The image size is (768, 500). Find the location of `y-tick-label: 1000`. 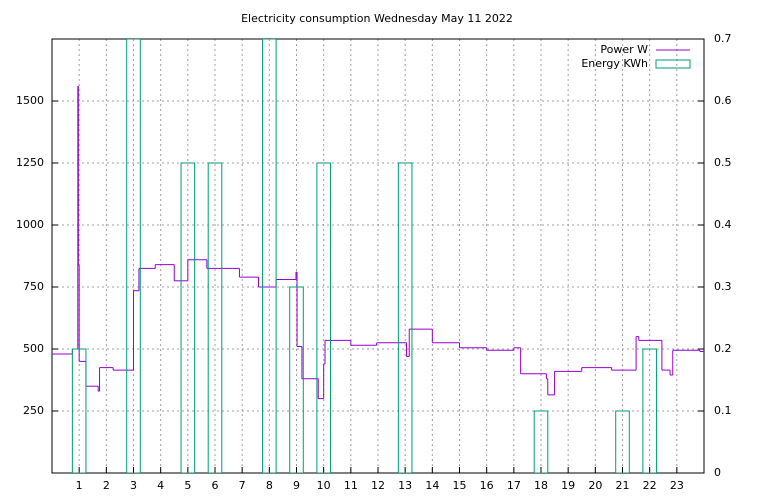

y-tick-label: 1000 is located at coordinates (30, 224).